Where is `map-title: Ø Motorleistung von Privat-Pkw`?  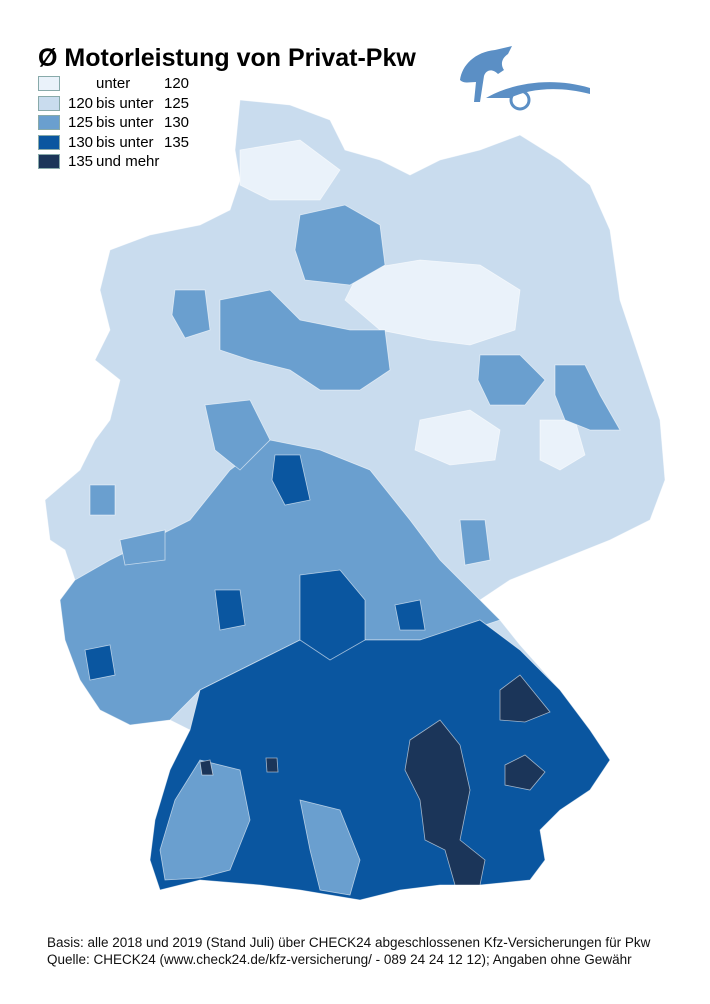 map-title: Ø Motorleistung von Privat-Pkw is located at coordinates (227, 58).